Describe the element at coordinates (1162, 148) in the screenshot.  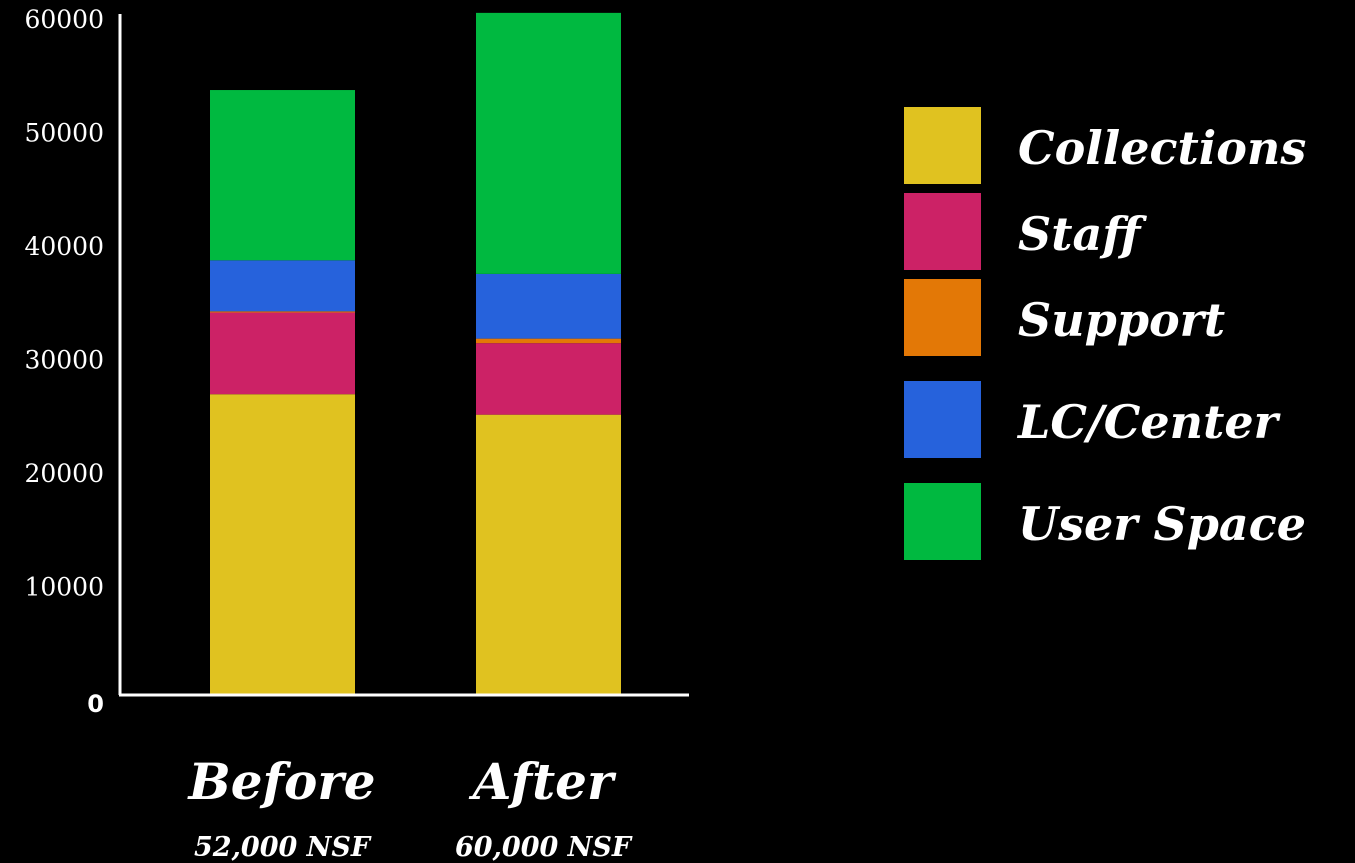
I see `legend-label-collections: Collections` at that location.